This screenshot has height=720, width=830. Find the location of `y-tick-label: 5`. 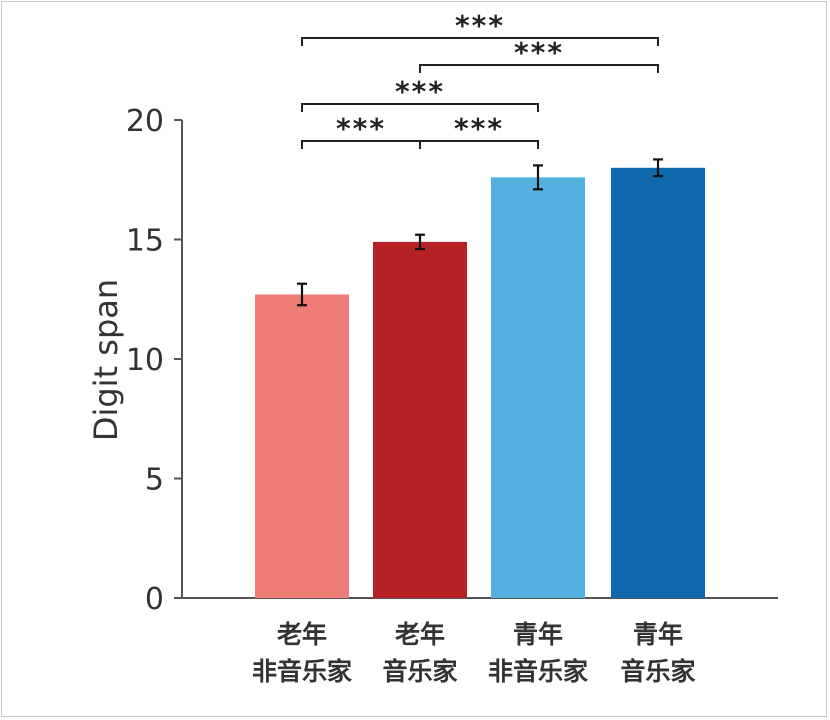

y-tick-label: 5 is located at coordinates (154, 480).